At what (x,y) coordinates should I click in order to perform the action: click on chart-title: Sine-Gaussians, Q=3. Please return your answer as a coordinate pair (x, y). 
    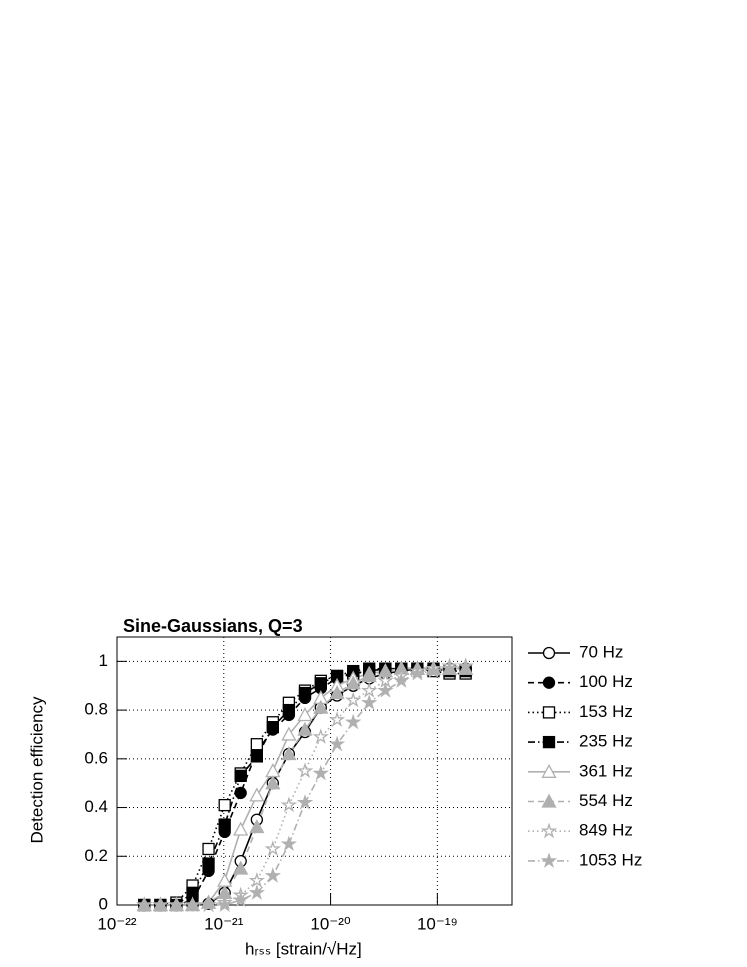
    Looking at the image, I should click on (213, 626).